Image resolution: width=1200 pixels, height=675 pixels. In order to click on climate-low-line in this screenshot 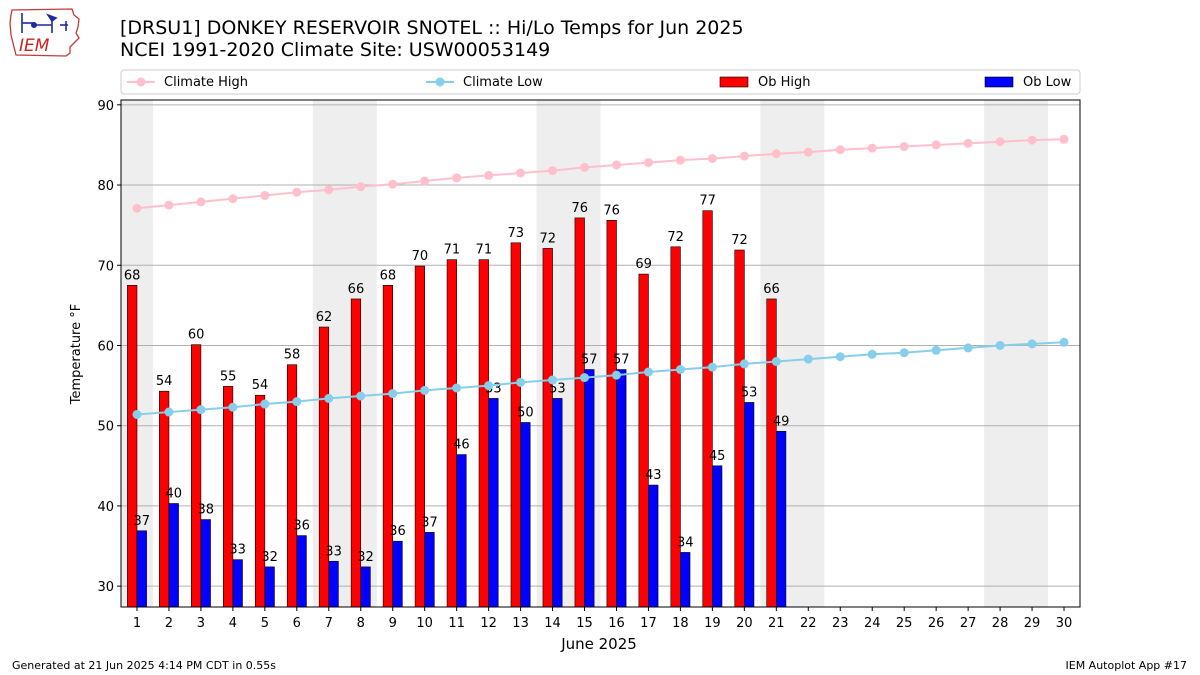, I will do `click(600, 378)`.